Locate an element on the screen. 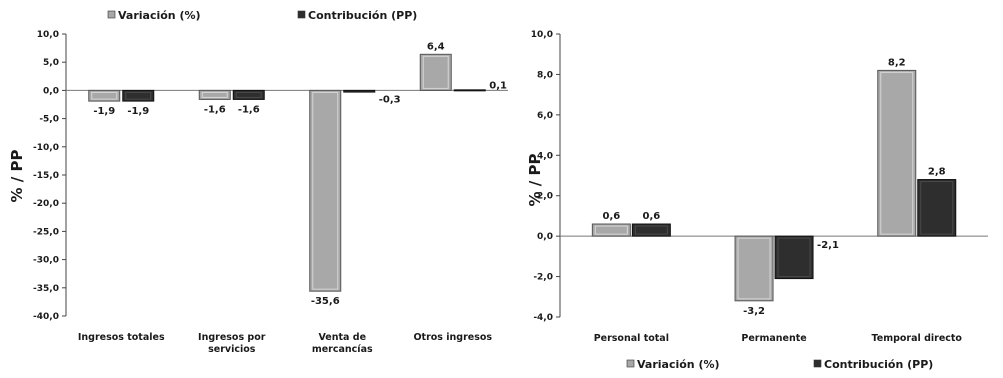  y-tick-label: -10,0 is located at coordinates (46, 148).